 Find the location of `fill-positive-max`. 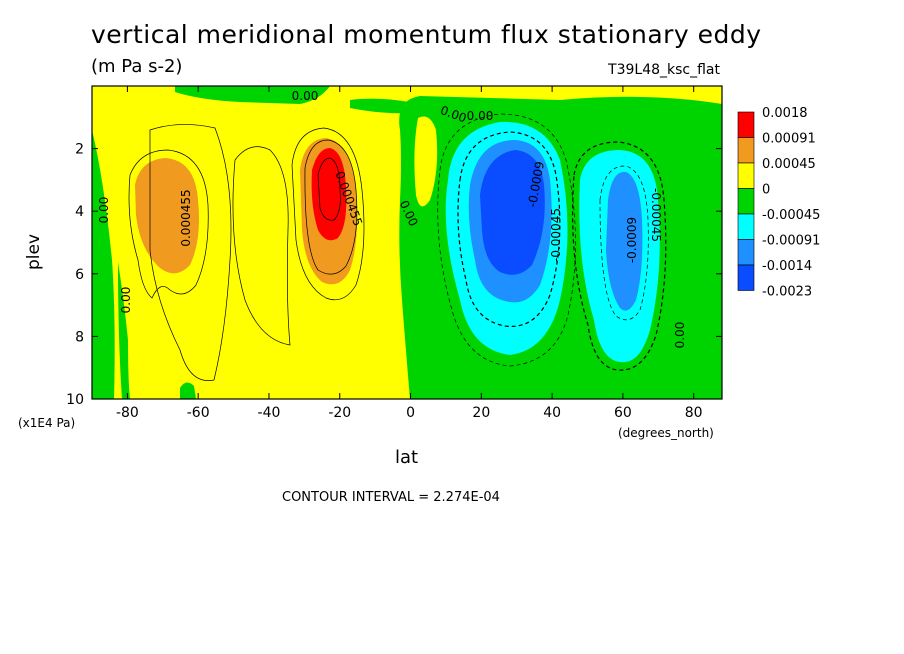

fill-positive-max is located at coordinates (329, 194).